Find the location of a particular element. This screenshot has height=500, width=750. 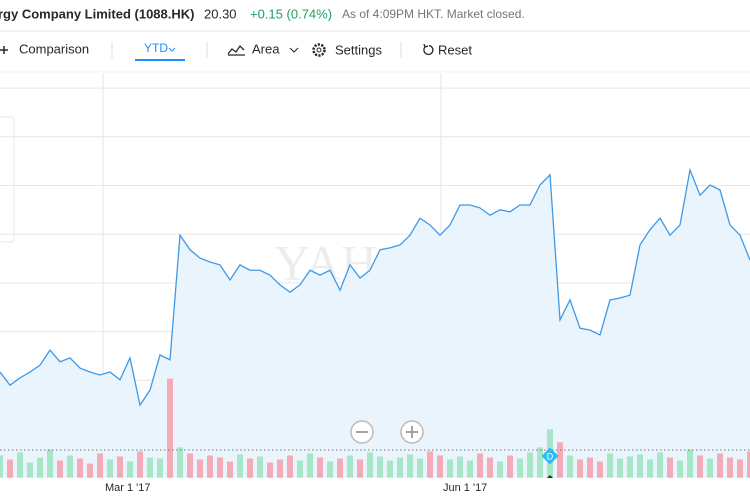

x-tick-label: Mar 1 '17 is located at coordinates (128, 488).